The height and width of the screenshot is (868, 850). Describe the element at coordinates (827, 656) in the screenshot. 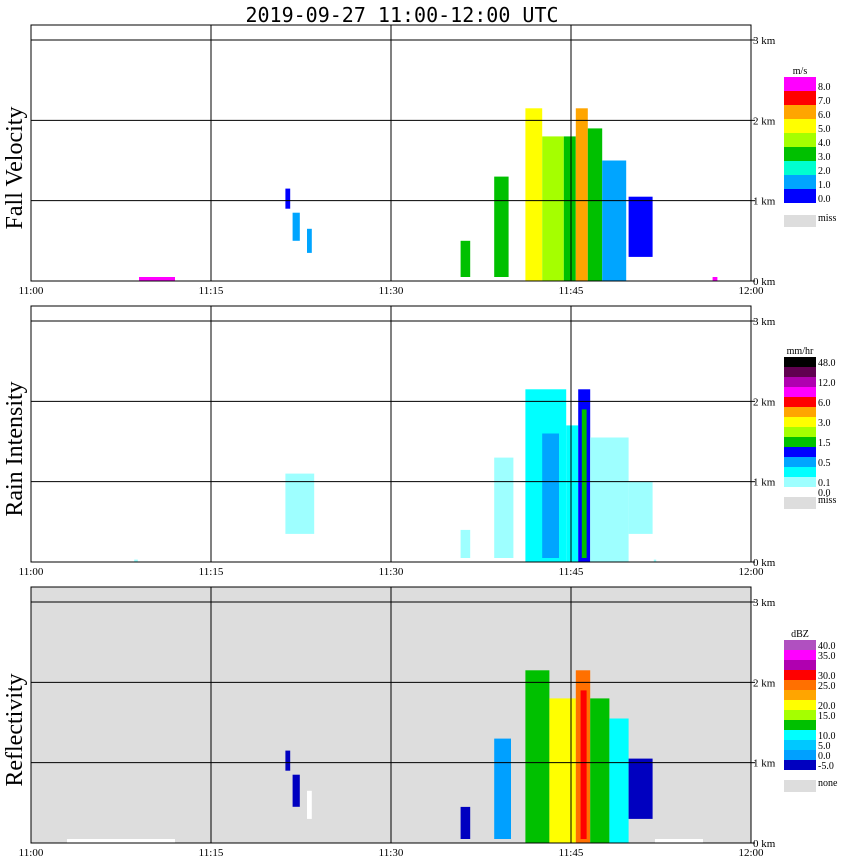

I see `colorbar-label: 35.0` at that location.